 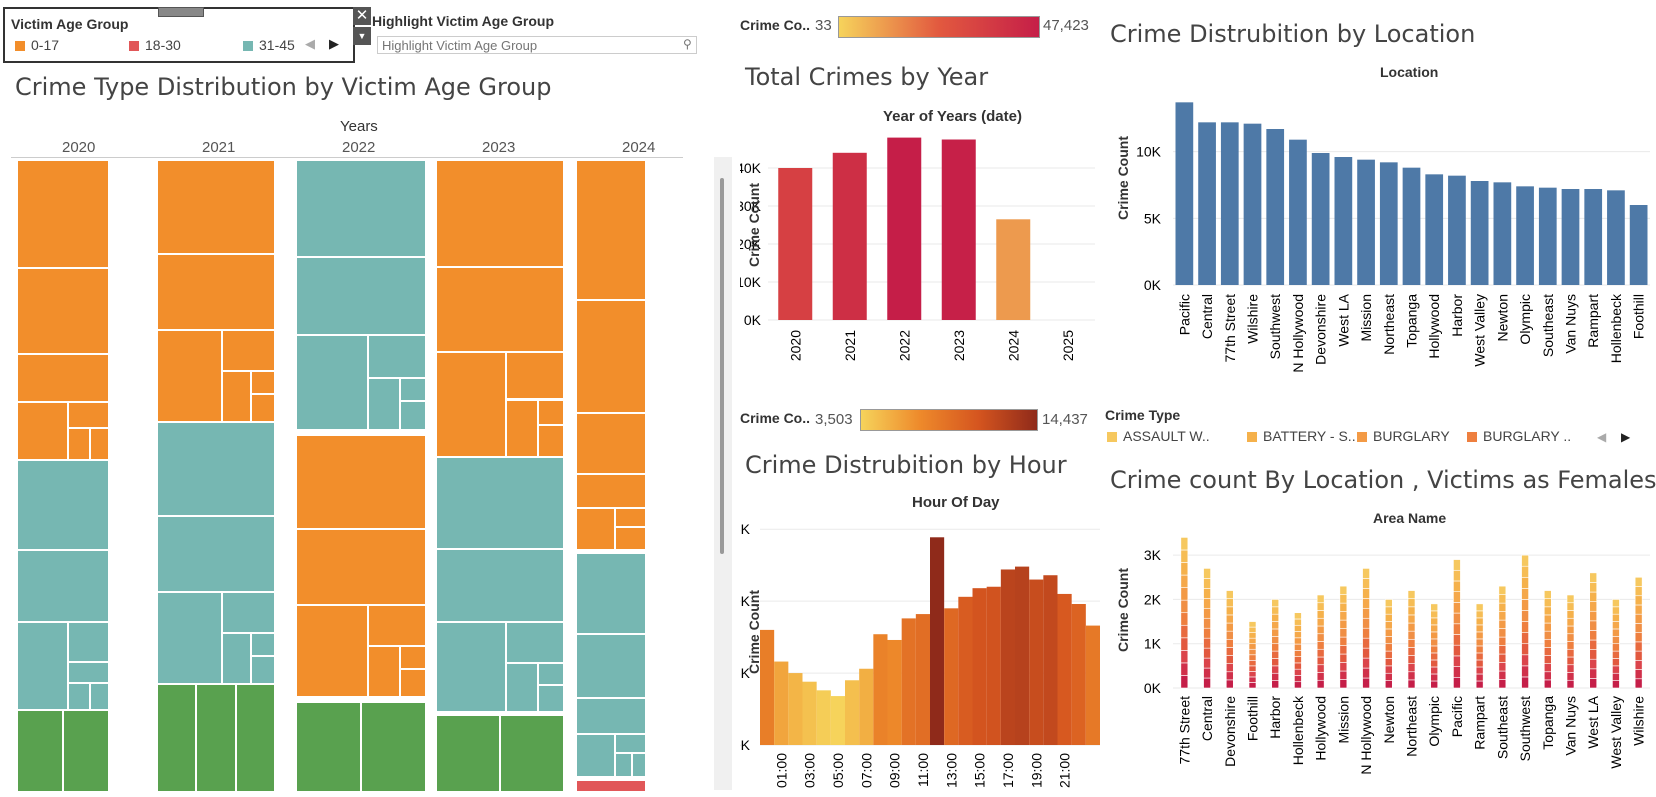 What do you see at coordinates (155, 45) in the screenshot?
I see `legend-item-18-30: 18-30` at bounding box center [155, 45].